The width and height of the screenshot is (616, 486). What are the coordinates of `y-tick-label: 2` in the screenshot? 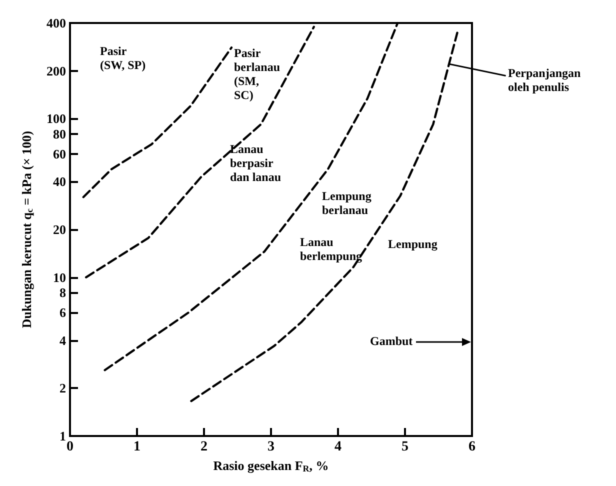 It's located at (63, 388).